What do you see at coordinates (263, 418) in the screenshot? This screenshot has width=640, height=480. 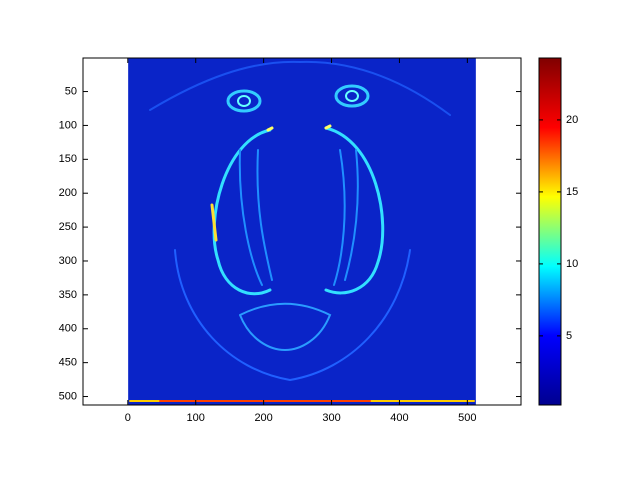 I see `x-tick-label: 200` at bounding box center [263, 418].